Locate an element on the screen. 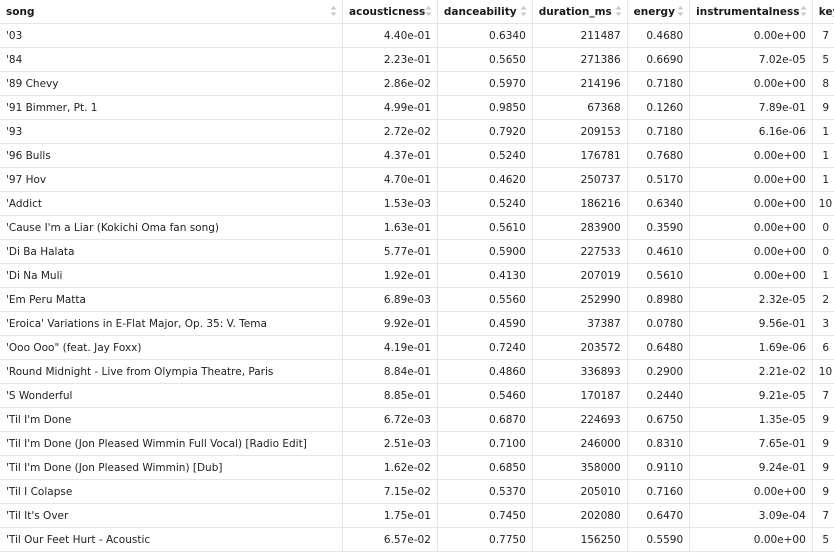 This screenshot has height=554, width=834. cell-energy: 0.7160 is located at coordinates (658, 491).